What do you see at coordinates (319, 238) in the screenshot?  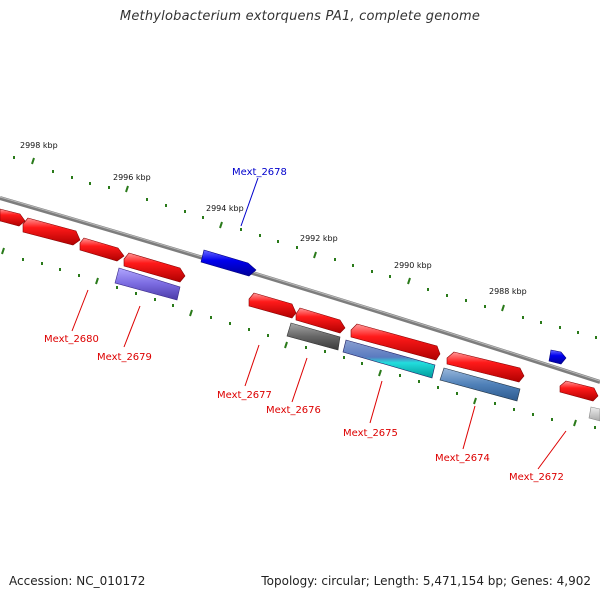 I see `scale-label: 2992 kbp` at bounding box center [319, 238].